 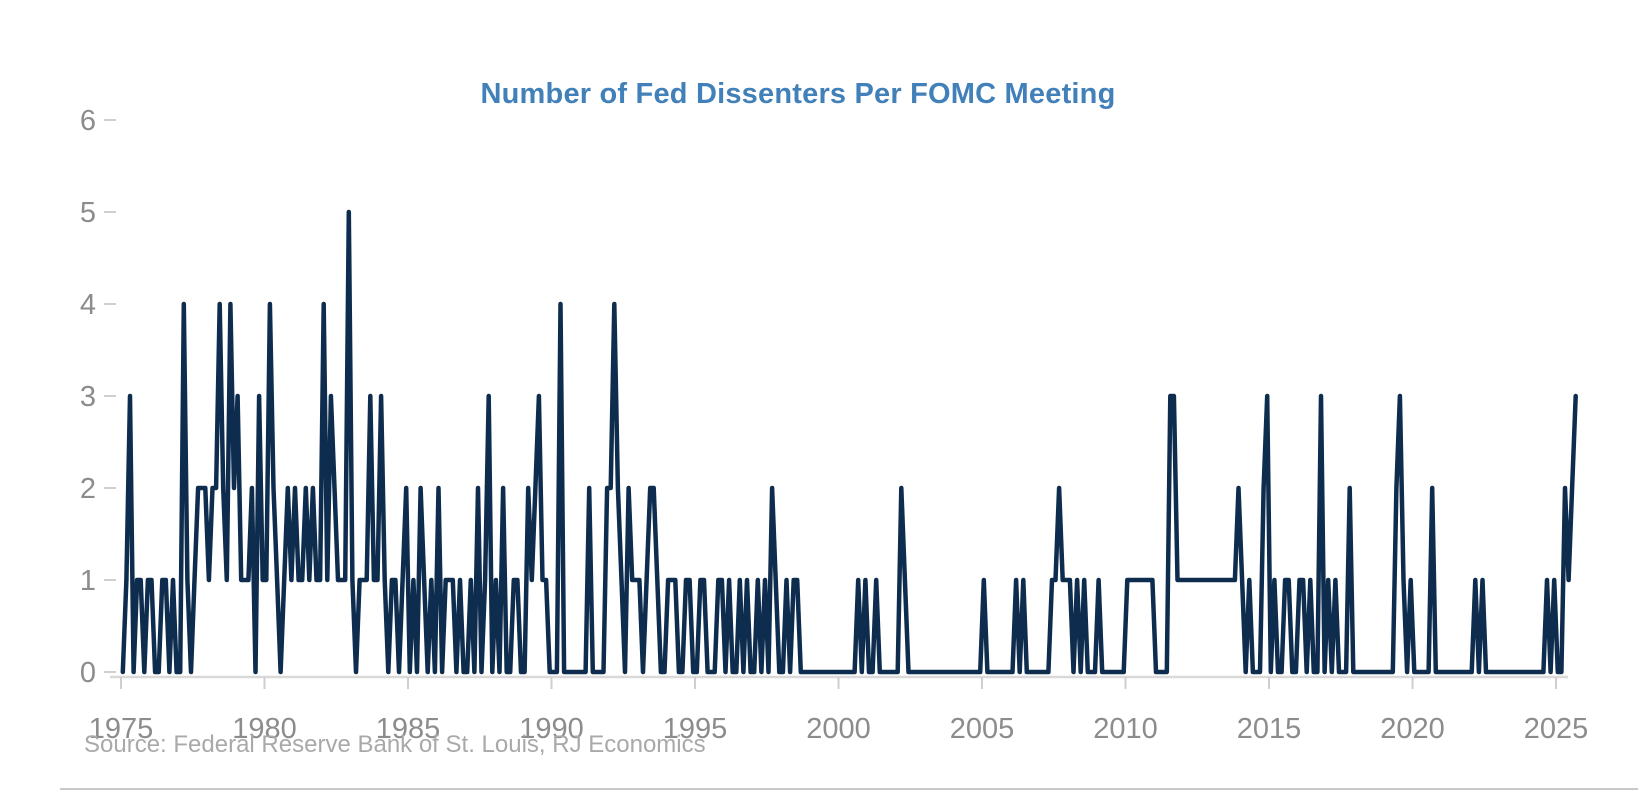 I want to click on x-axis-tick-label: 1975, so click(x=121, y=729).